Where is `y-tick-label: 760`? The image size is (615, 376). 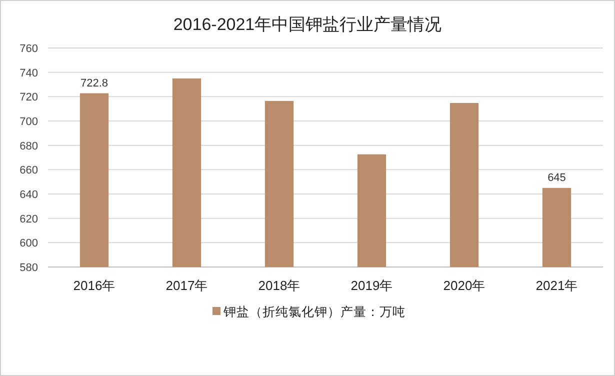 y-tick-label: 760 is located at coordinates (29, 49).